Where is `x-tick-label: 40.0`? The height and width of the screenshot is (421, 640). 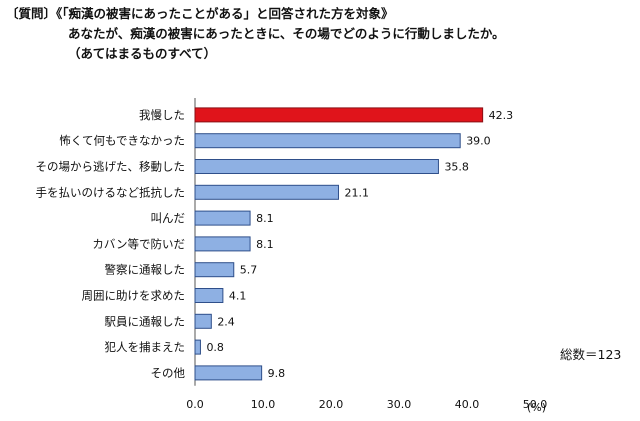
x-tick-label: 40.0 is located at coordinates (467, 404).